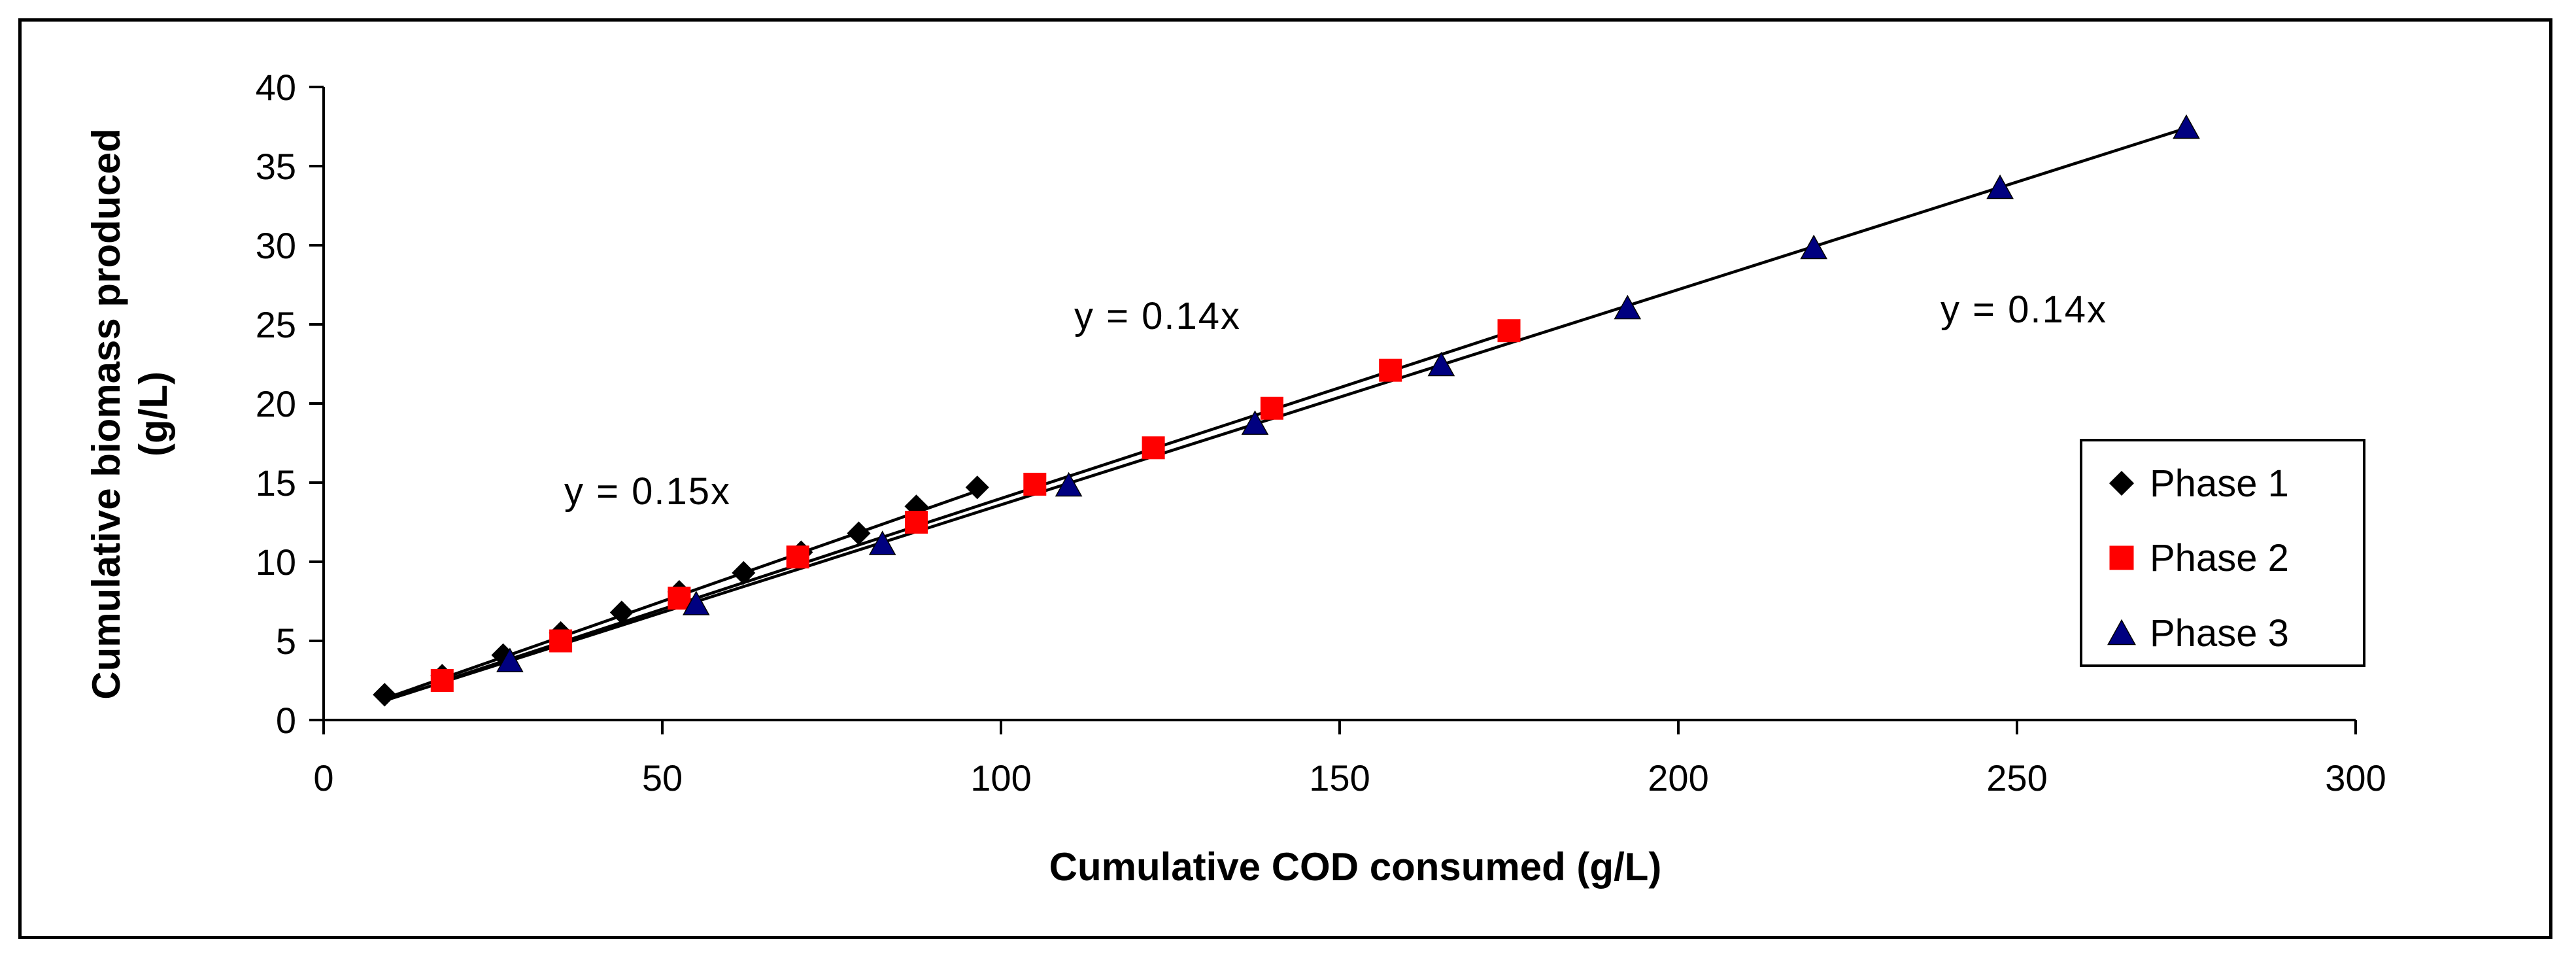 The height and width of the screenshot is (962, 2576). Describe the element at coordinates (153, 413) in the screenshot. I see `y-axis-title-line2: (g/L)` at that location.